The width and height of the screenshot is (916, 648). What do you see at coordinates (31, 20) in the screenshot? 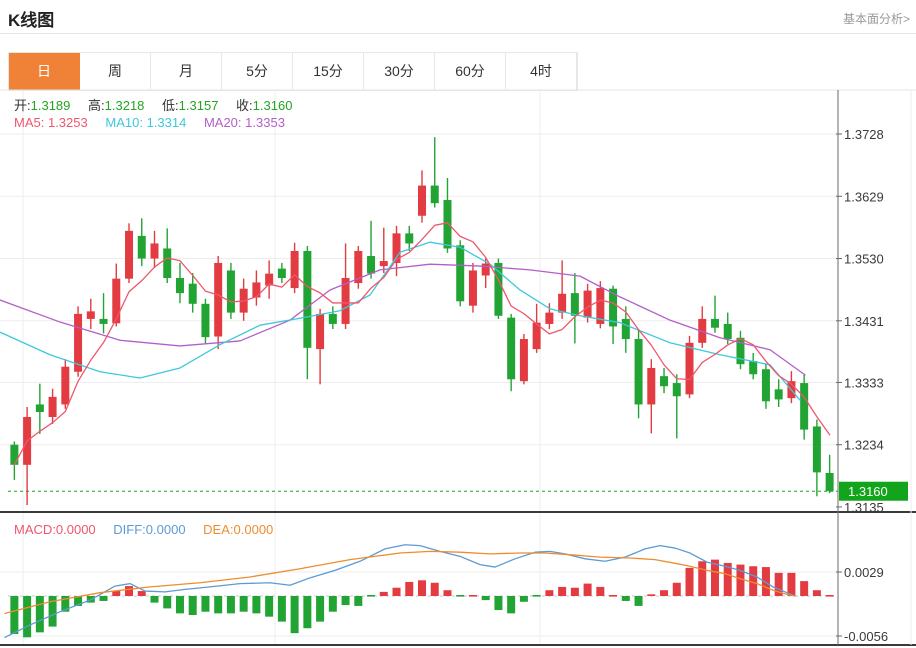
I see `page-title: K线图` at bounding box center [31, 20].